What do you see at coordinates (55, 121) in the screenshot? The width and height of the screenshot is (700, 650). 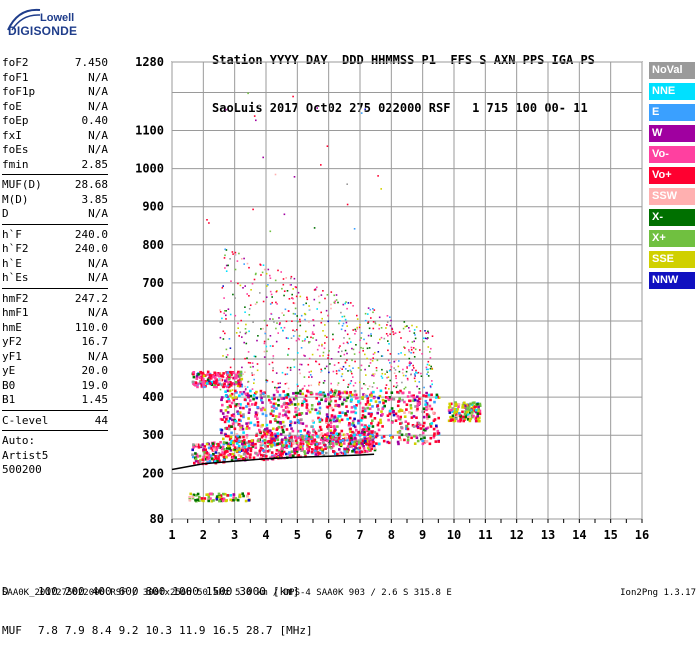 I see `param-row: foEp 0.40` at bounding box center [55, 121].